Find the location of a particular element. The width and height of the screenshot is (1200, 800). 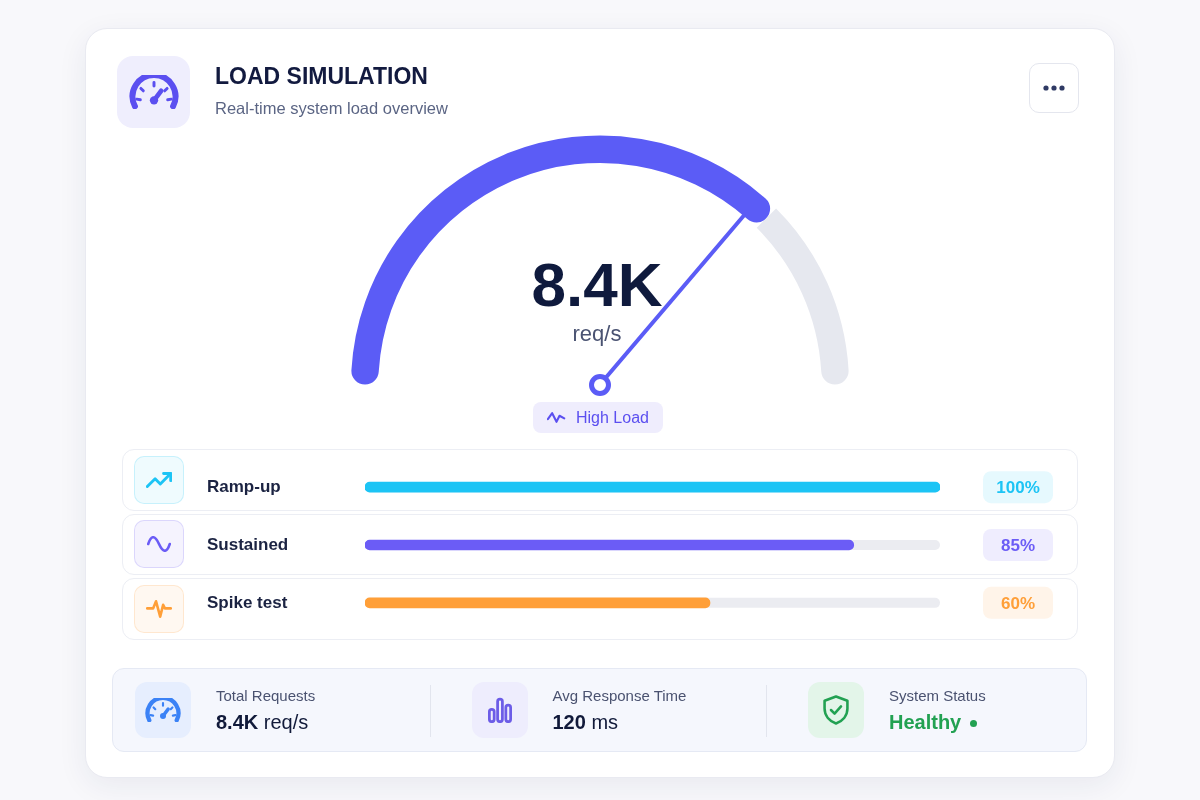

data-label: 60% is located at coordinates (1018, 603).